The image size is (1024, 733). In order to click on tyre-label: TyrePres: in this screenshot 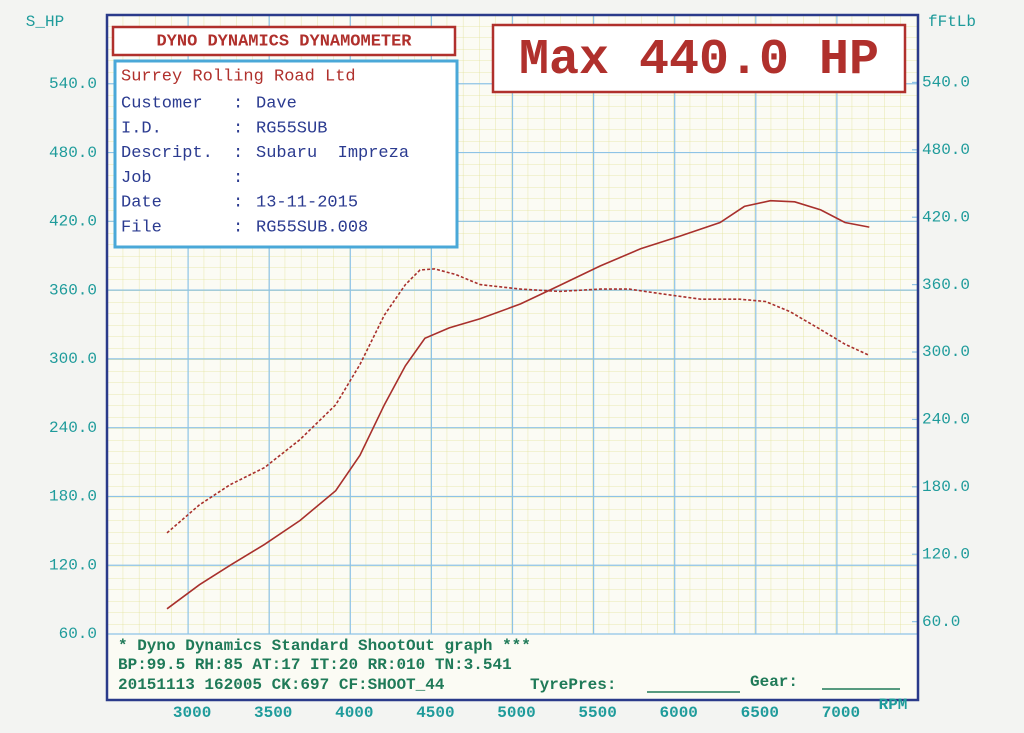, I will do `click(573, 685)`.